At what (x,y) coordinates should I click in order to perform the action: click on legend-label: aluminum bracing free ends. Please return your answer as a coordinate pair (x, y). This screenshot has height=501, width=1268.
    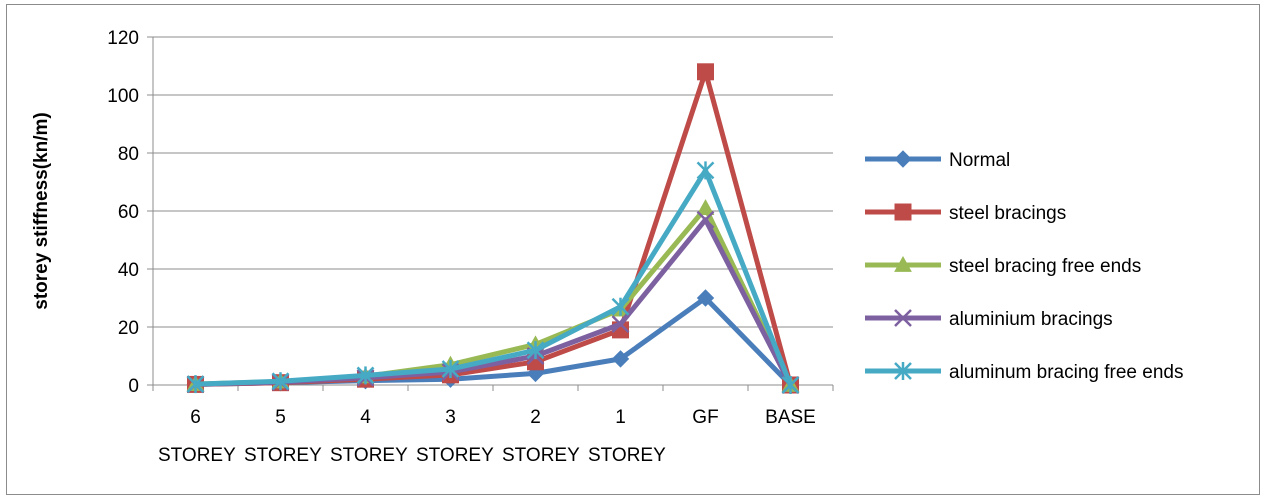
    Looking at the image, I should click on (1066, 372).